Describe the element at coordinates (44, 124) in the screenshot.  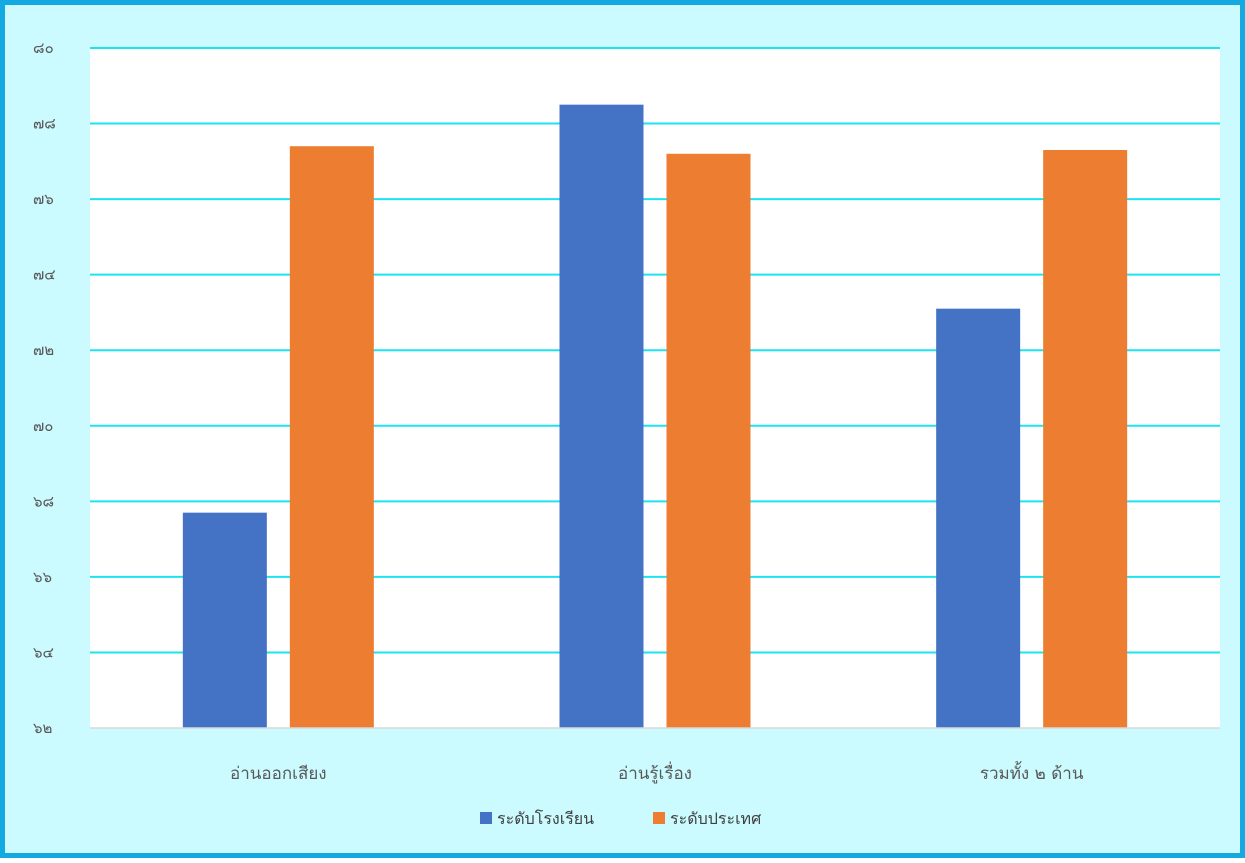
I see `y-tick-label: ๗๘` at that location.